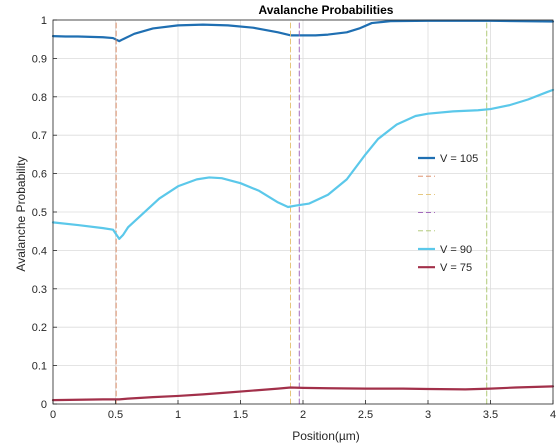  I want to click on y-tick-label: 0.2, so click(39, 328).